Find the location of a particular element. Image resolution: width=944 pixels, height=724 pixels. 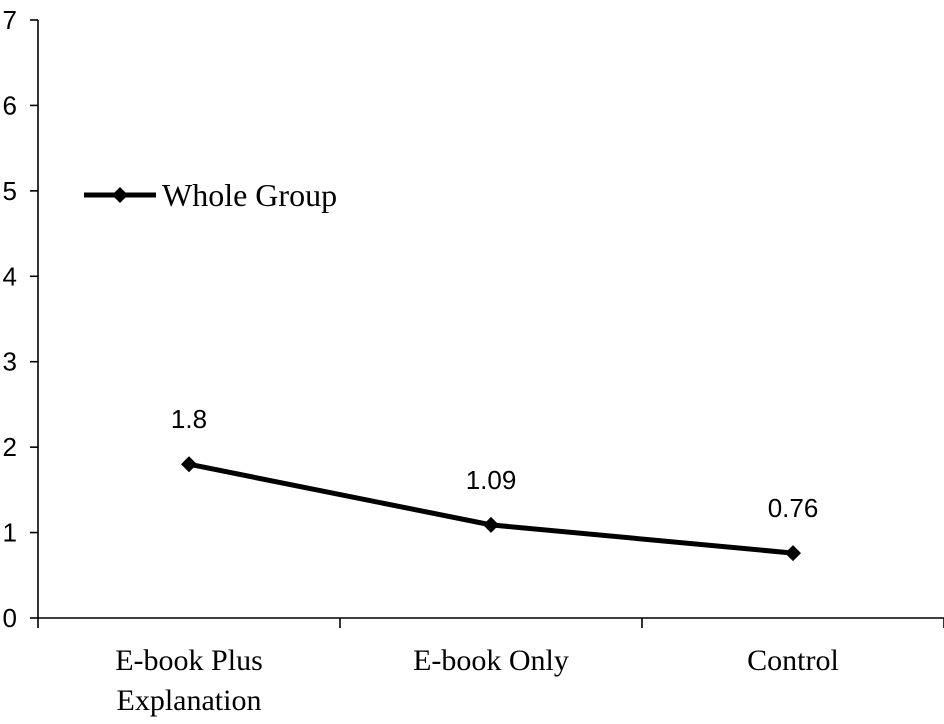

legend-label: Whole Group is located at coordinates (249, 195).